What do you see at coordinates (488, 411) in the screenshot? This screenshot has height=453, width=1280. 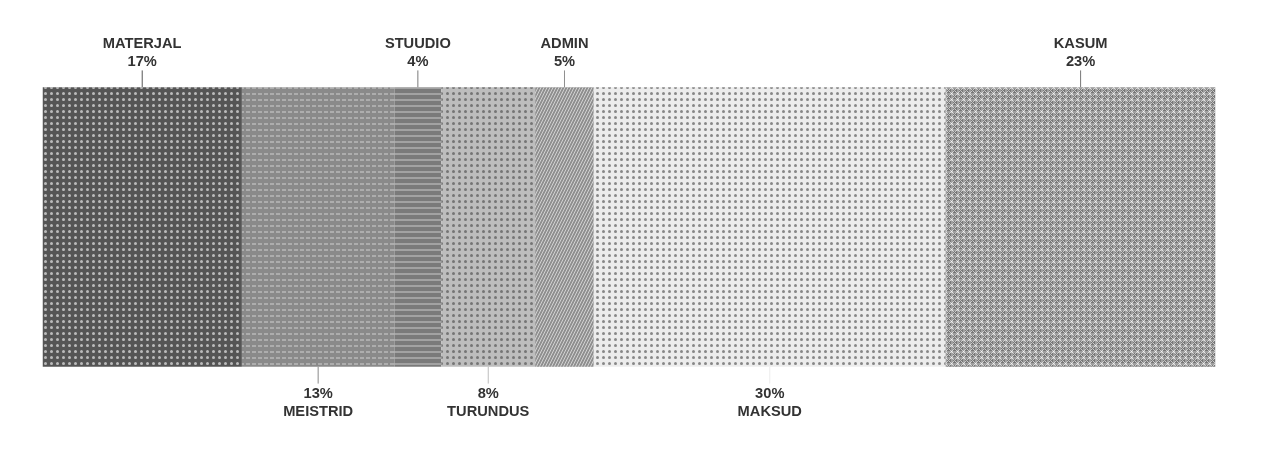 I see `text: TURUNDUS` at bounding box center [488, 411].